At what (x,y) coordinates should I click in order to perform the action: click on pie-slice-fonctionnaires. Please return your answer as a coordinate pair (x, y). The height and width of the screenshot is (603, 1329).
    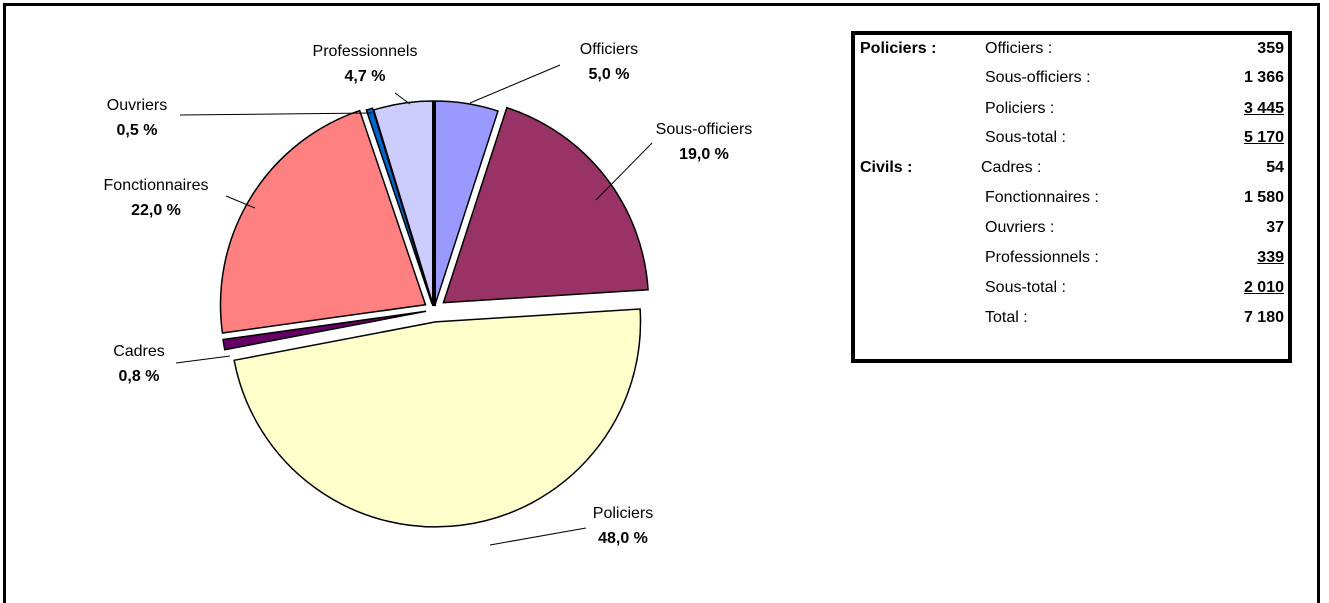
    Looking at the image, I should click on (323, 221).